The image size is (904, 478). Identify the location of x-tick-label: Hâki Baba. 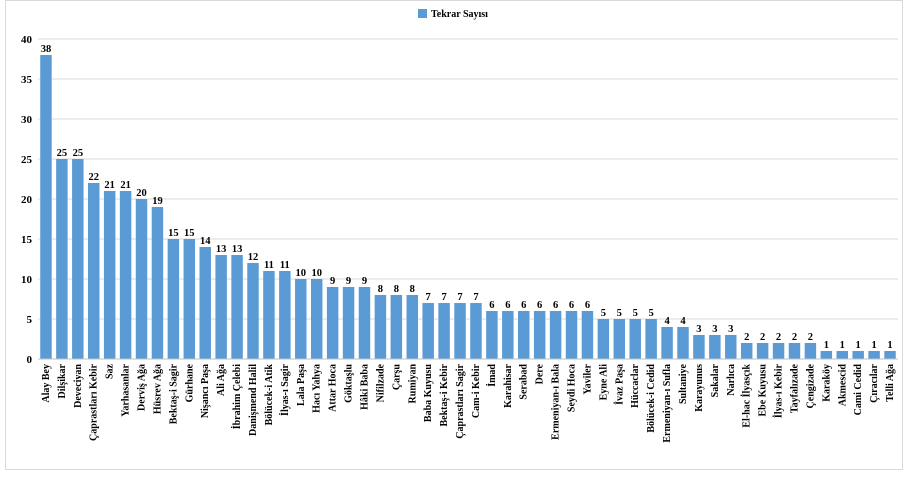
(364, 387).